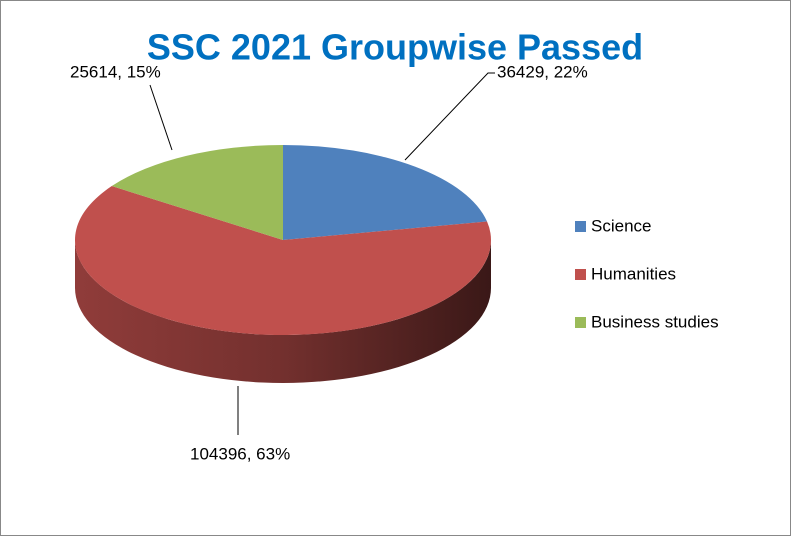 The image size is (791, 536). Describe the element at coordinates (115, 71) in the screenshot. I see `data-label: 25614, 15%` at that location.